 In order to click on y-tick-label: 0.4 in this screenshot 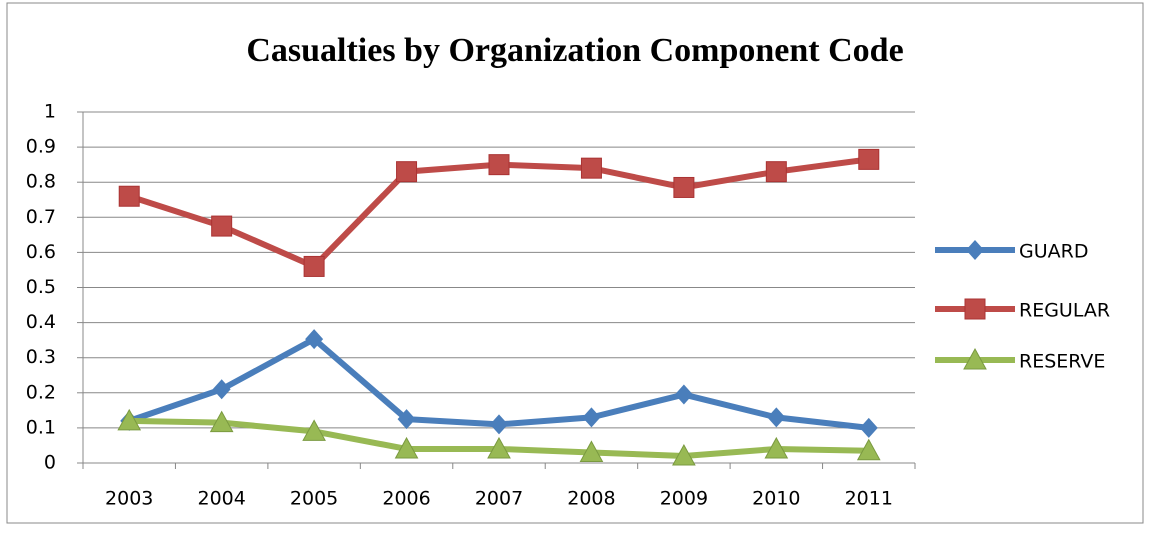, I will do `click(41, 322)`.